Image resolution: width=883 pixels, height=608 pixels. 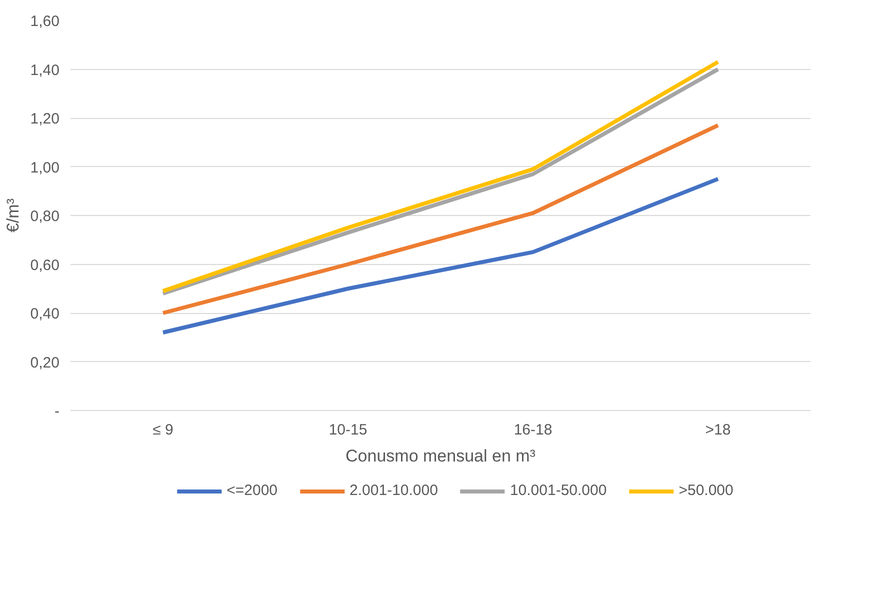 I want to click on legend-label: >50.000, so click(x=706, y=490).